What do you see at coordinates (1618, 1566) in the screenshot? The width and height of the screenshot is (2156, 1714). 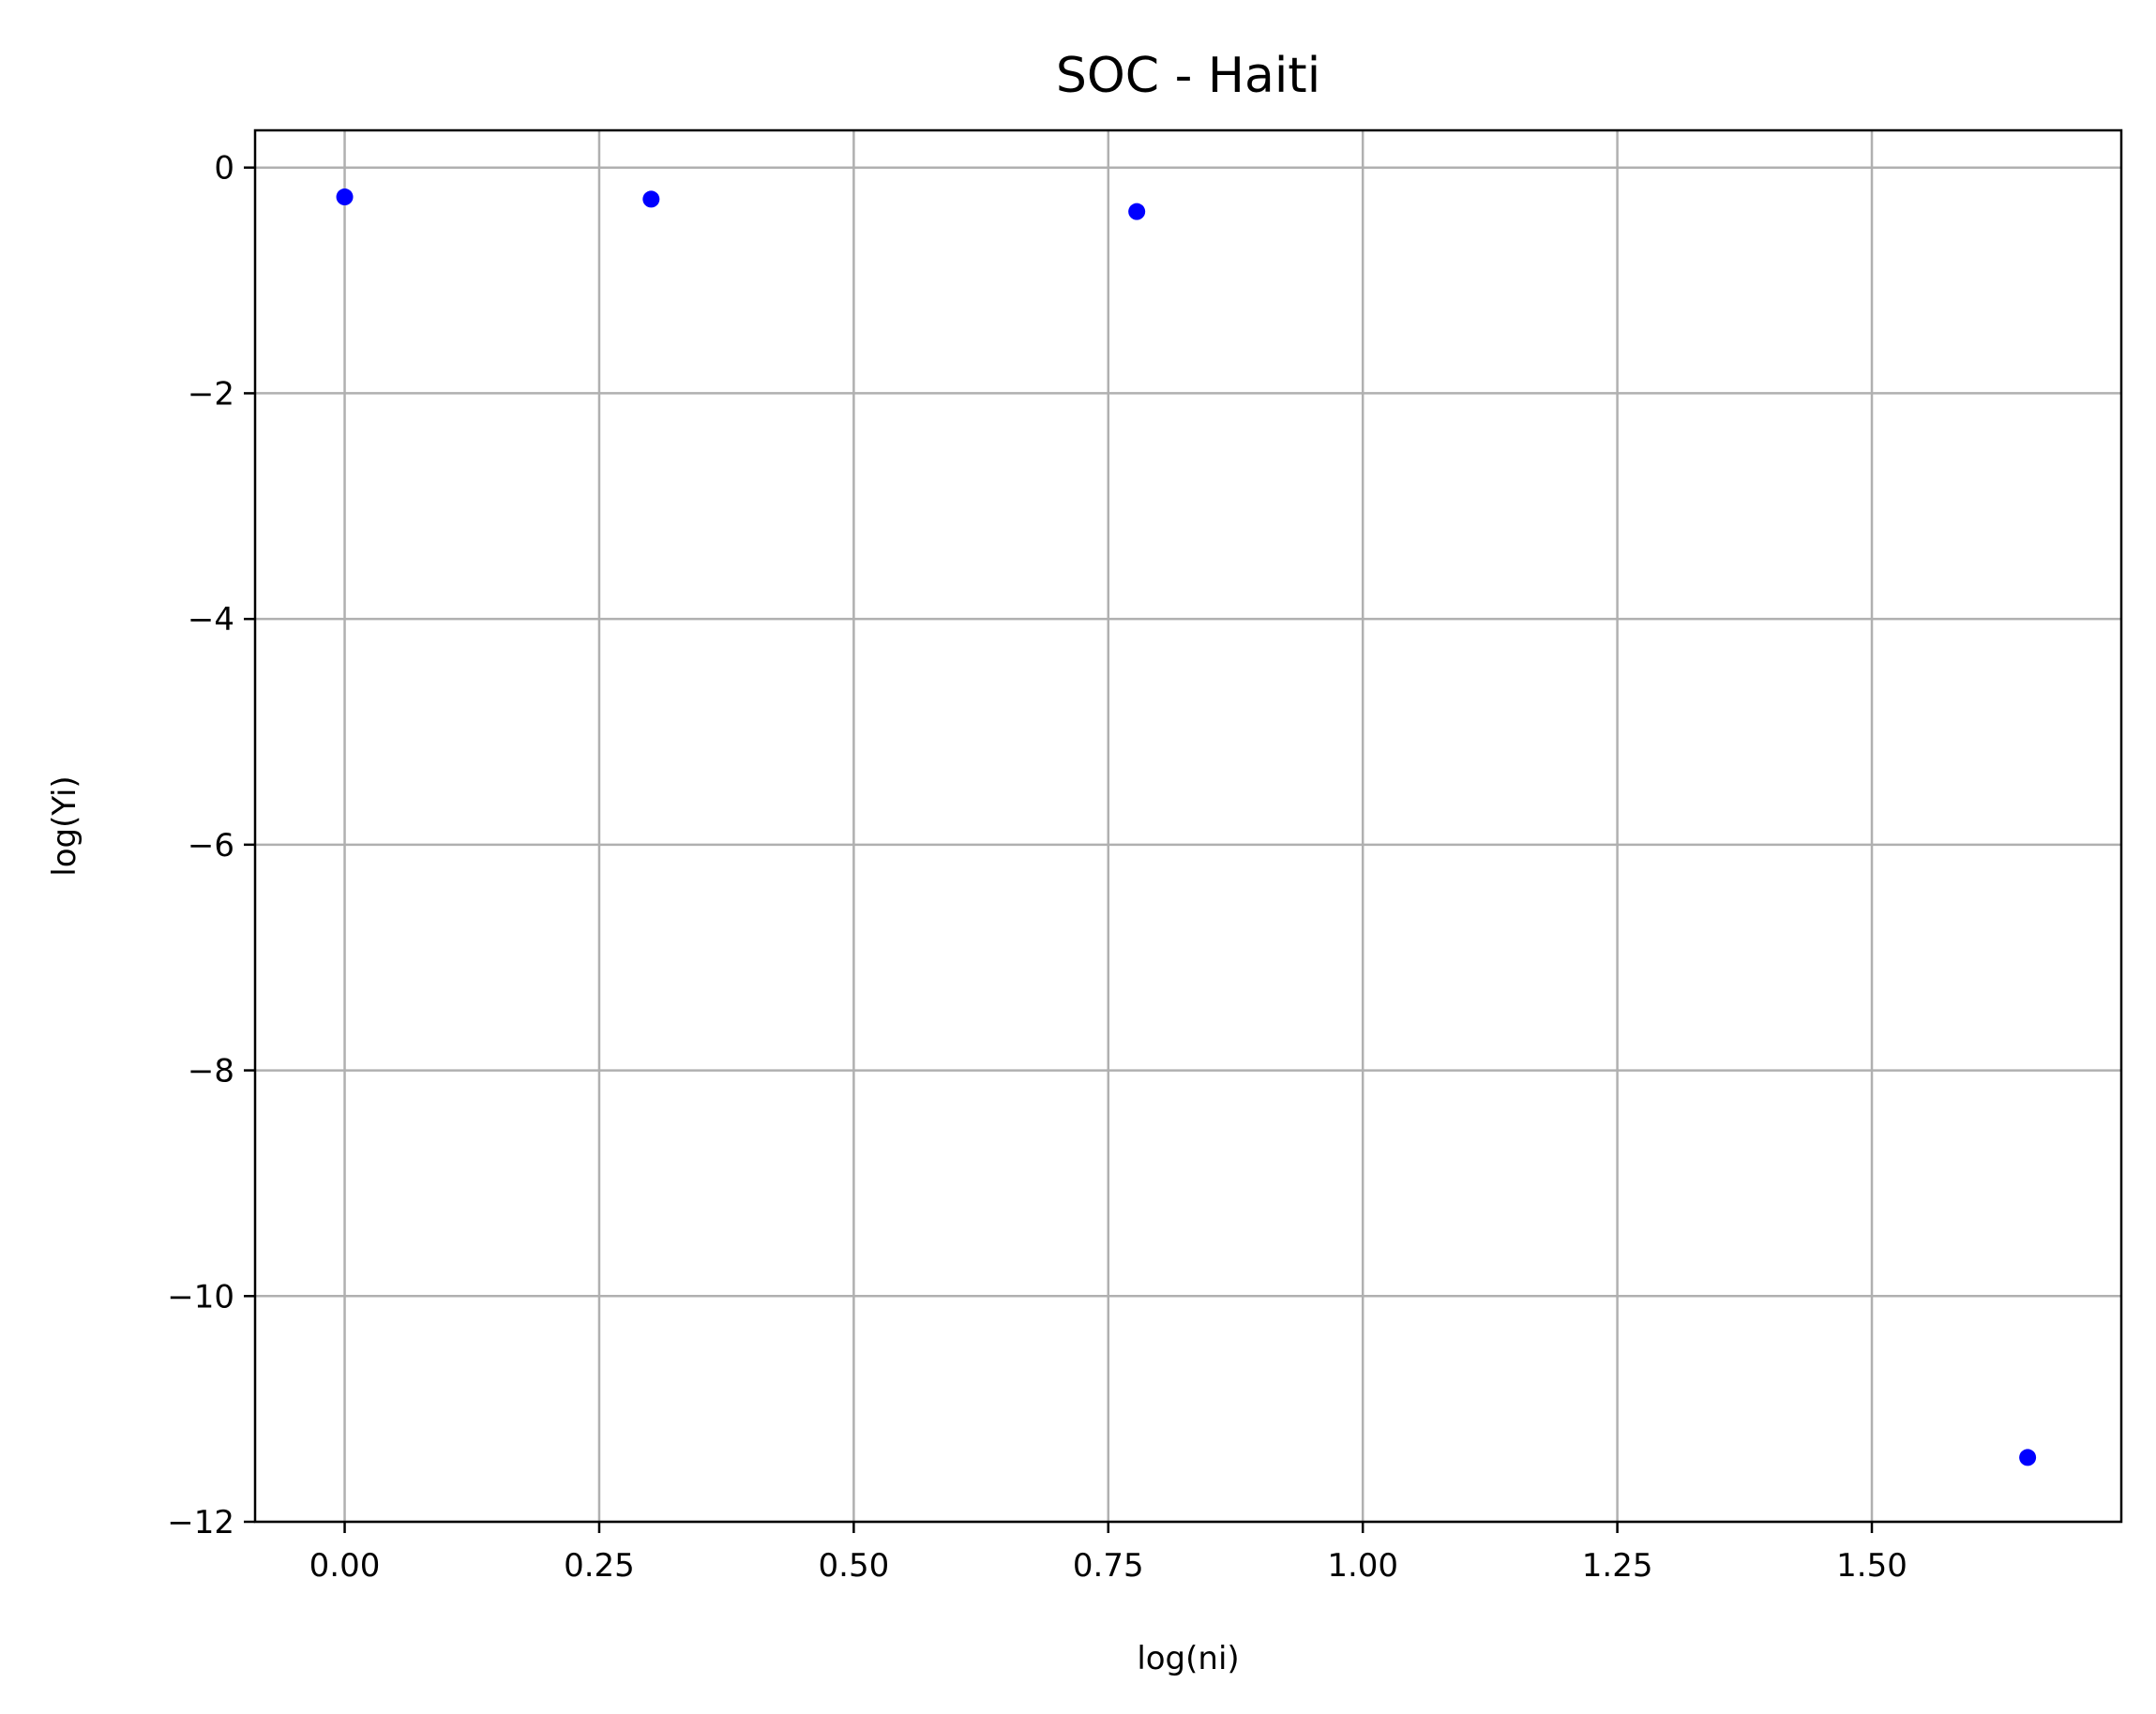 I see `x-tick-label: 1.25` at bounding box center [1618, 1566].